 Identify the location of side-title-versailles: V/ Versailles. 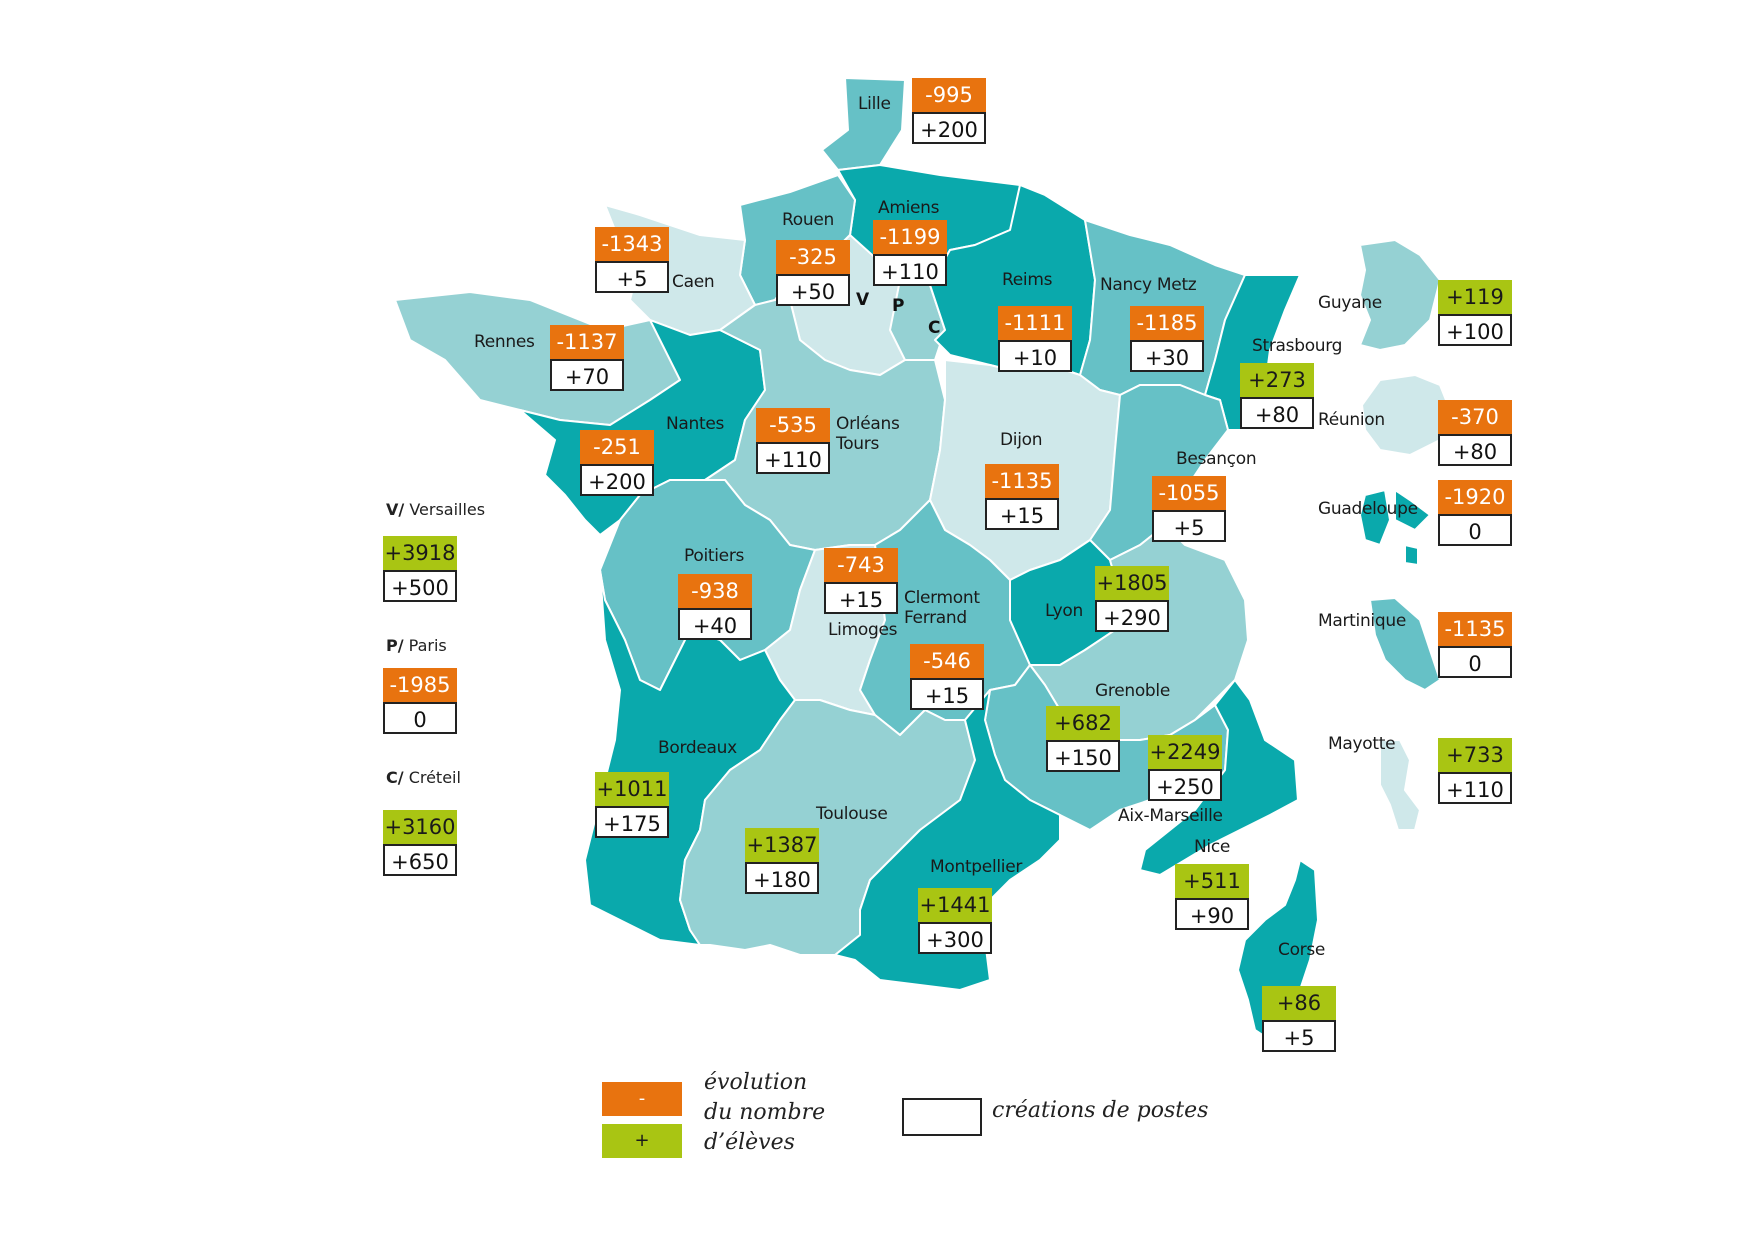
(435, 509).